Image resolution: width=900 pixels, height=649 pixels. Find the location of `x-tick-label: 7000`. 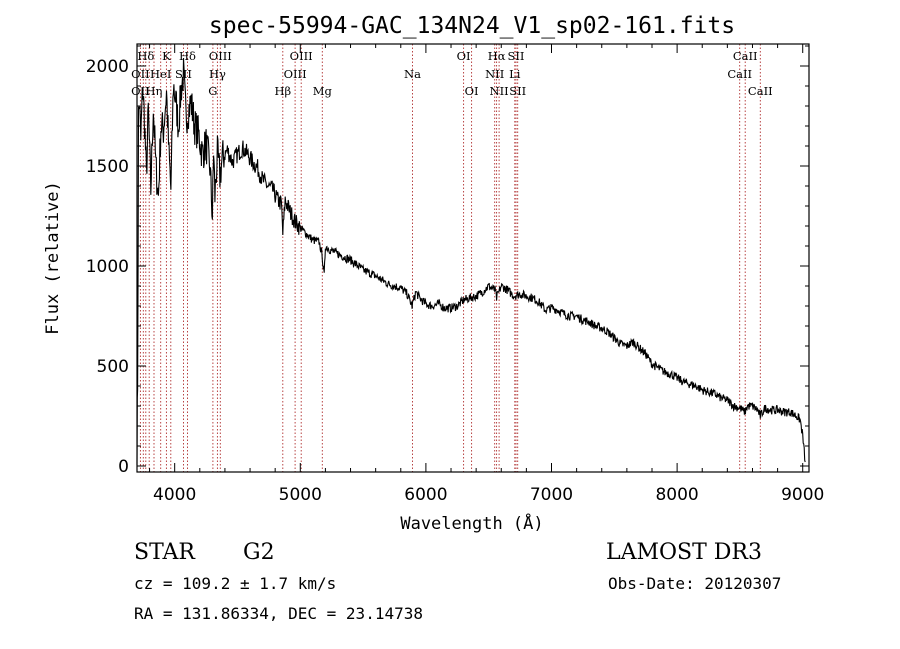

x-tick-label: 7000 is located at coordinates (551, 495).